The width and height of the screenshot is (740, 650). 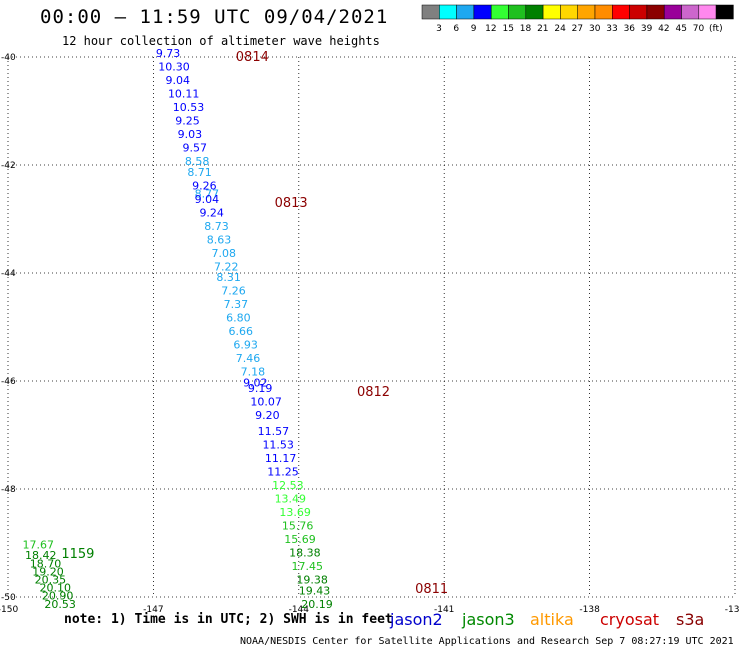 I want to click on colorbar-label: 45, so click(x=680, y=29).